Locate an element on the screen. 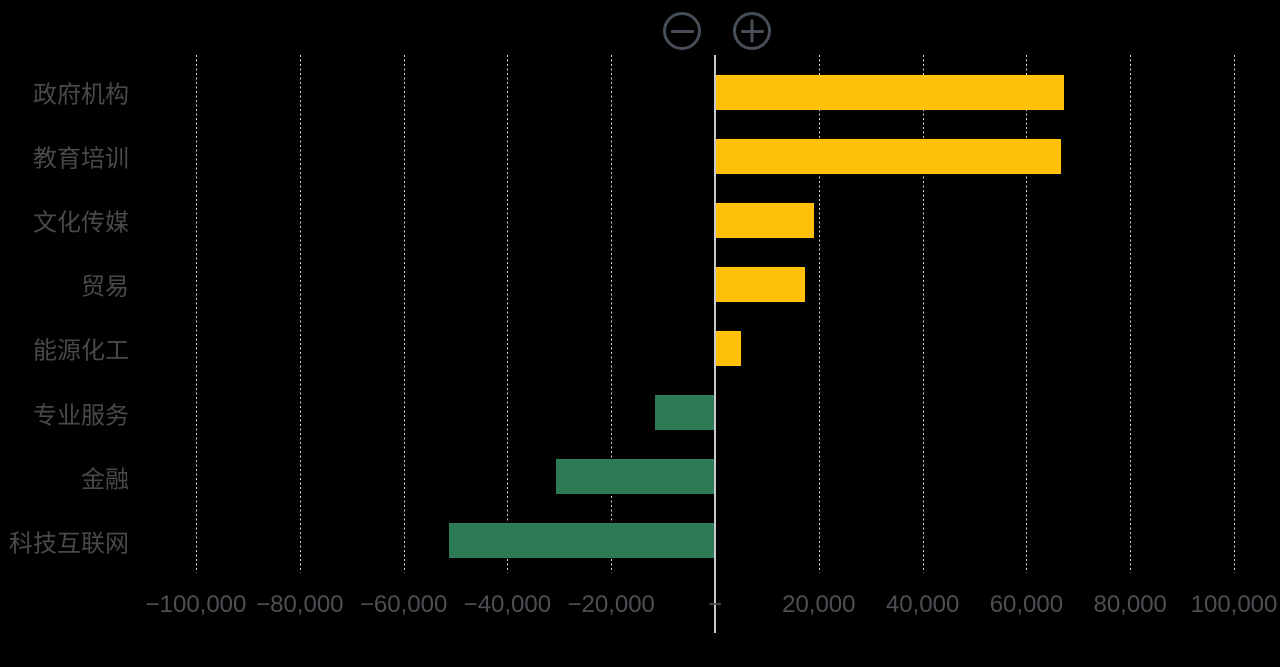  x-tick-label: 40,000 is located at coordinates (922, 604).